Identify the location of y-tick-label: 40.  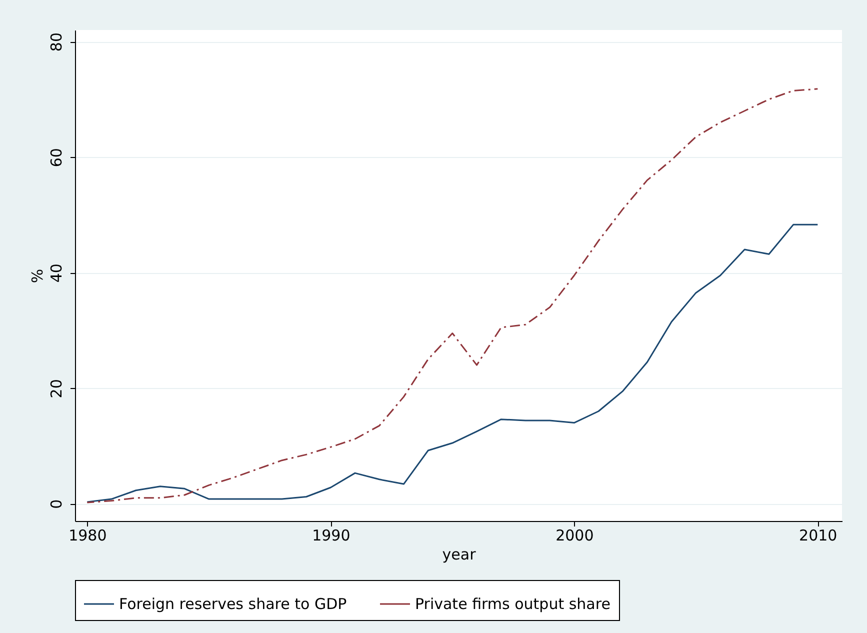
(57, 273).